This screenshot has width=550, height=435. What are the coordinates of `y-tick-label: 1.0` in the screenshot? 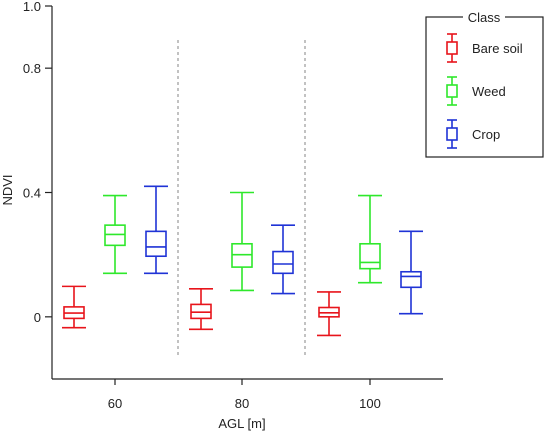 It's located at (32, 7).